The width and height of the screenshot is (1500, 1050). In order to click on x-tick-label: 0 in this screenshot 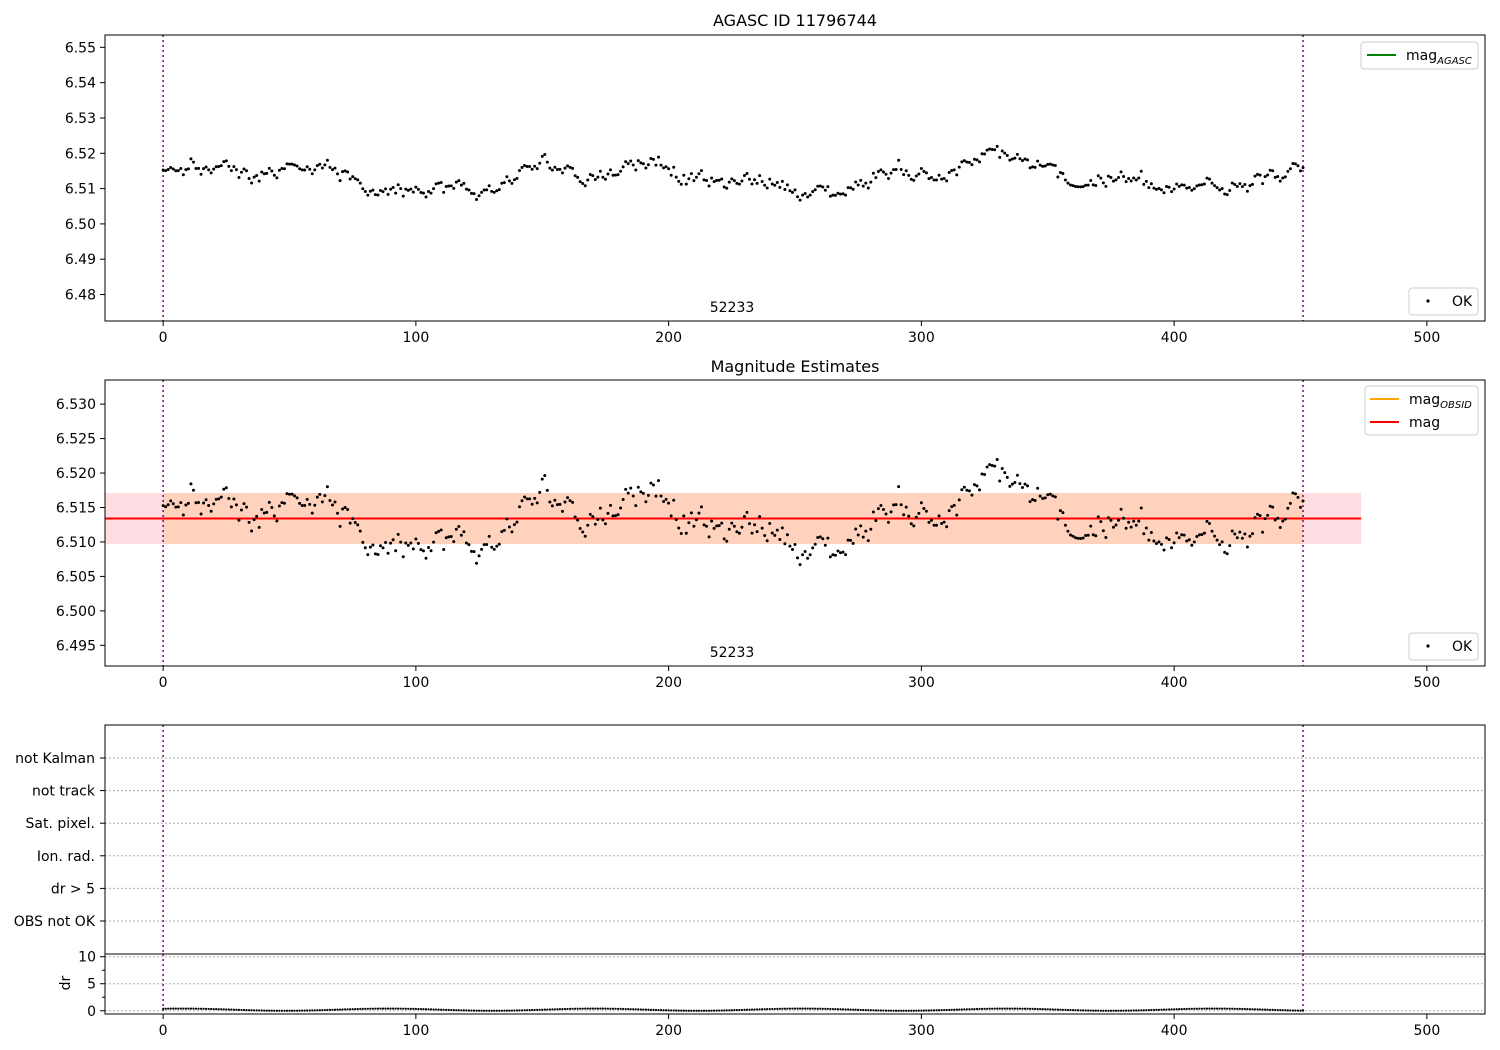, I will do `click(163, 683)`.